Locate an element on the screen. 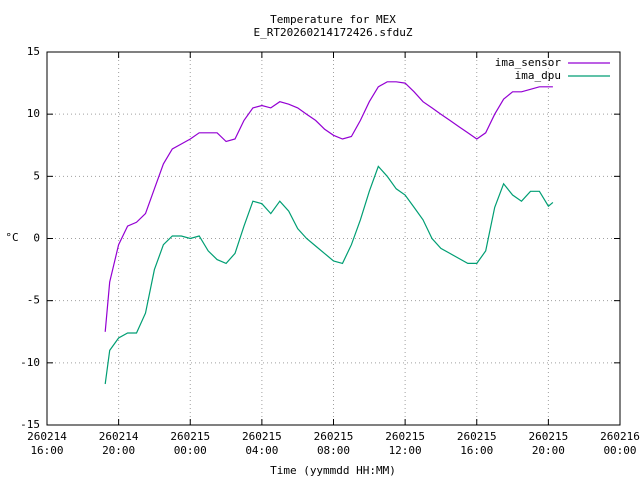 This screenshot has height=480, width=640. y-tick-label: 10 is located at coordinates (33, 113).